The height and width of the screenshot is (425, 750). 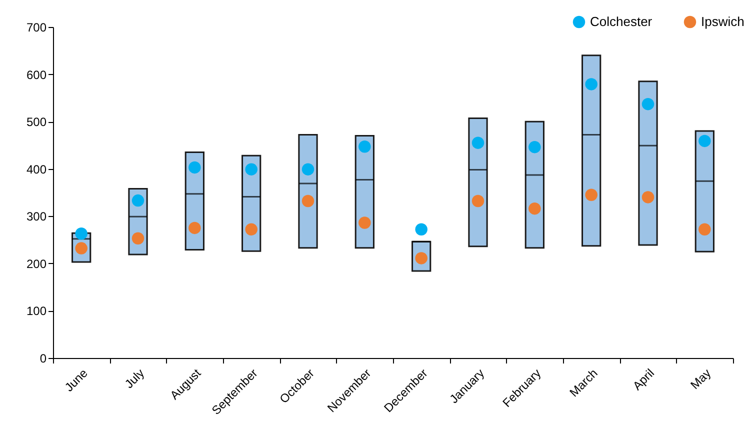 What do you see at coordinates (701, 379) in the screenshot?
I see `x-tick-label: May` at bounding box center [701, 379].